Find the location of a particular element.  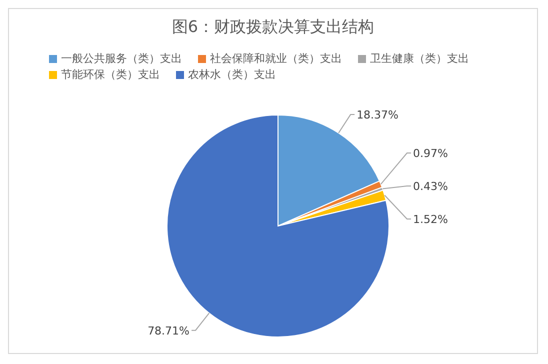

legend-label: 卫生健康（类）支出 is located at coordinates (419, 59).